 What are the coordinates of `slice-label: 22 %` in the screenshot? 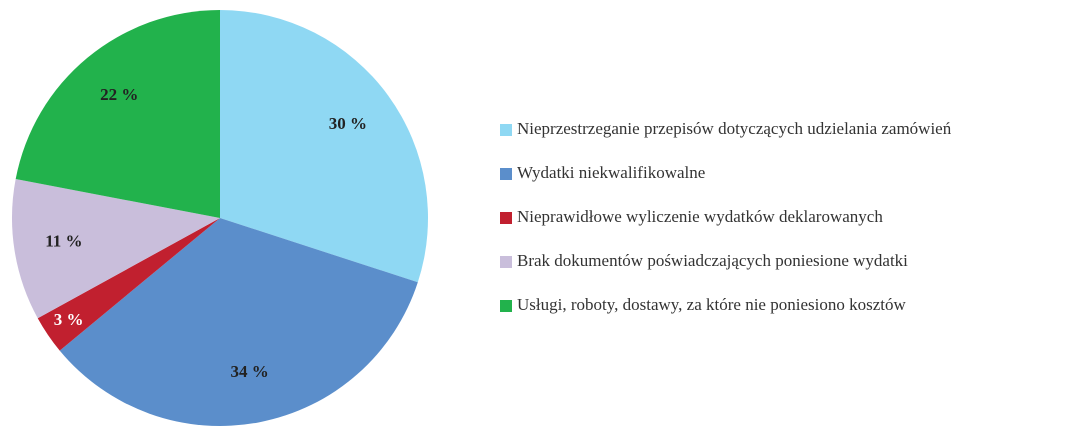 It's located at (119, 94).